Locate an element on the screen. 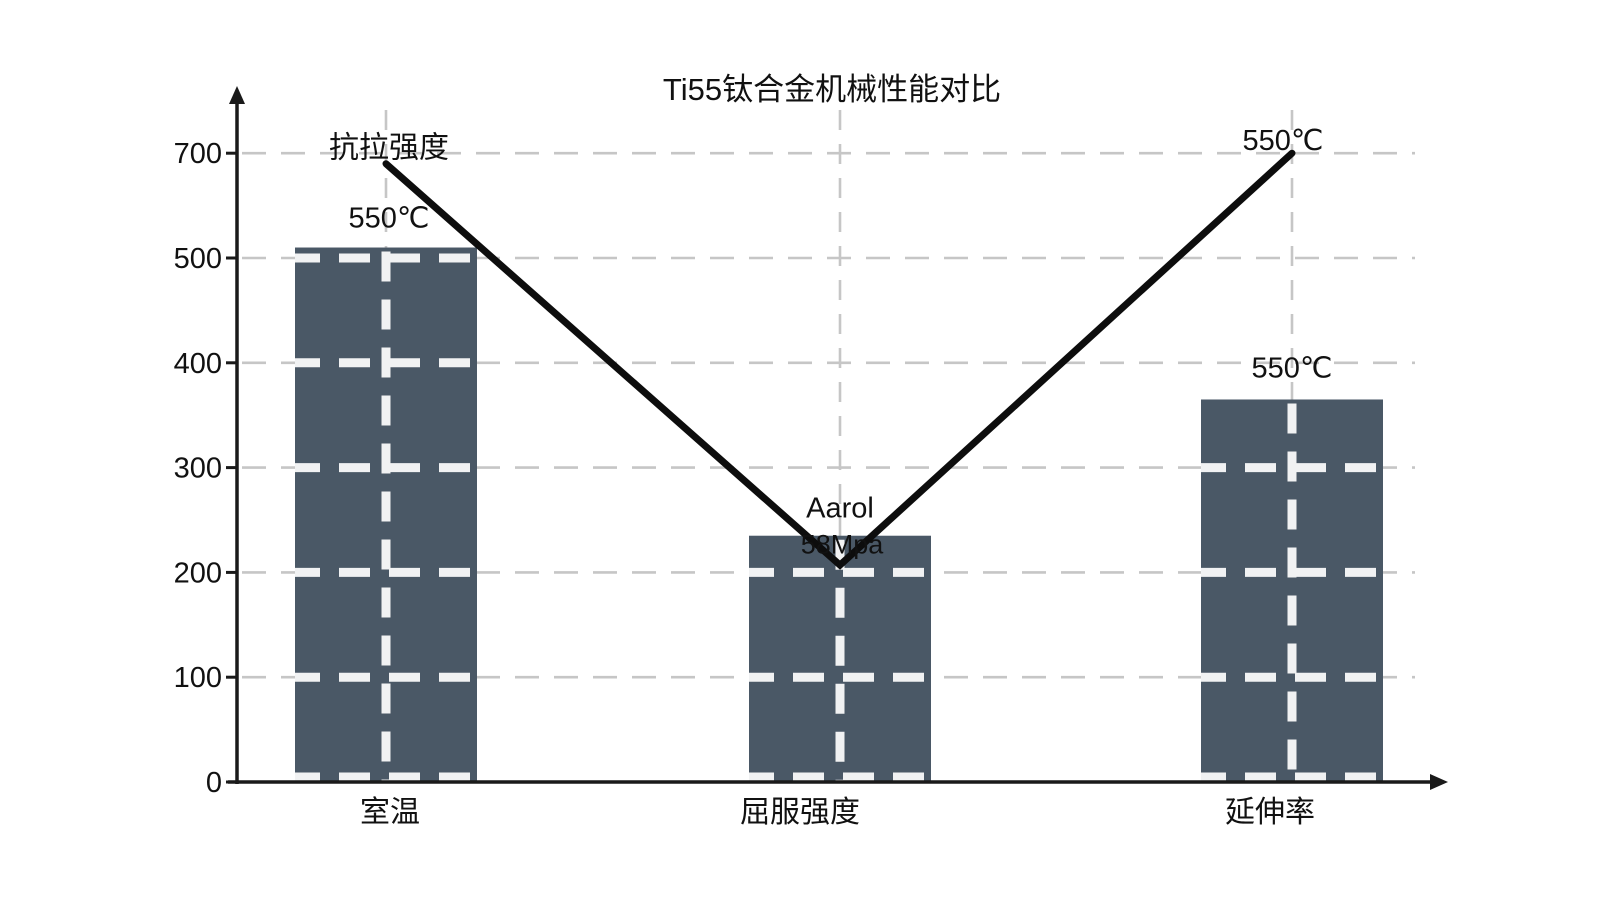  line-end-label: 550℃ is located at coordinates (1283, 141).